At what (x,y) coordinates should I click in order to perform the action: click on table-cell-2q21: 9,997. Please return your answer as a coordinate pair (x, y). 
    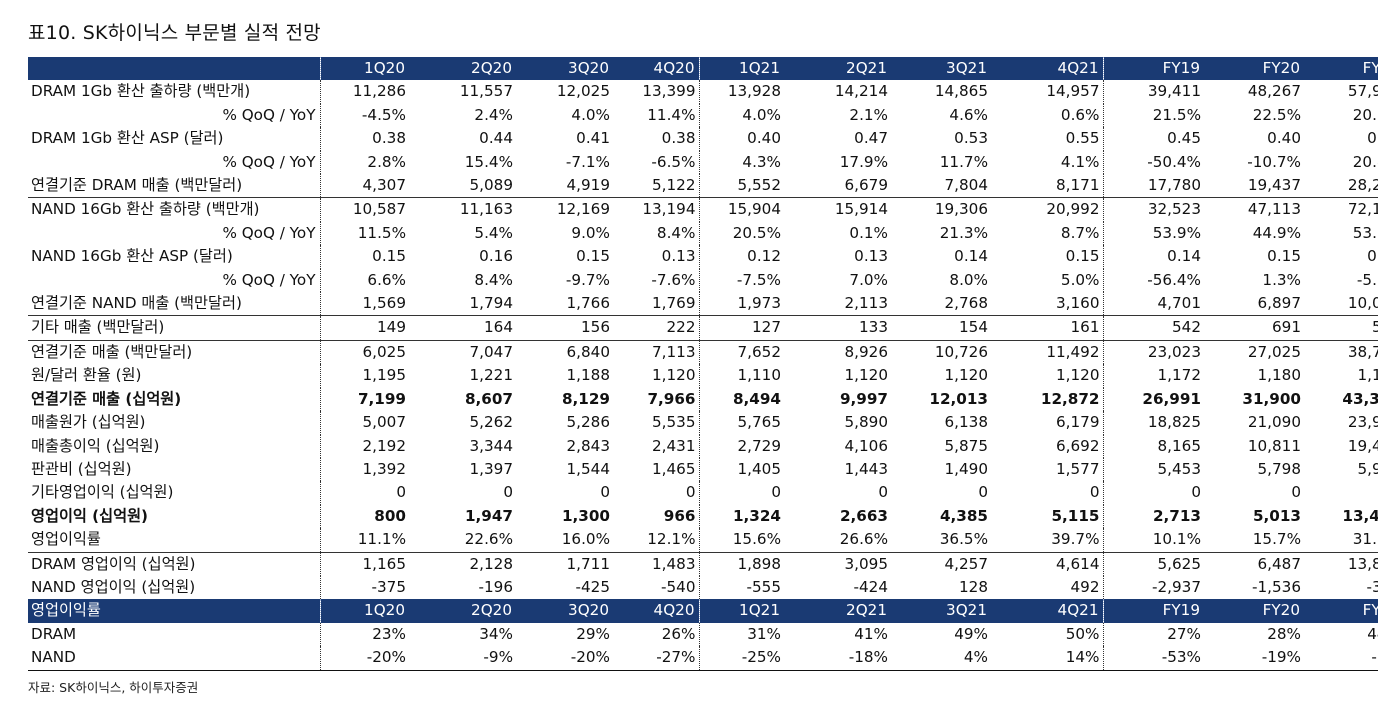
    Looking at the image, I should click on (863, 398).